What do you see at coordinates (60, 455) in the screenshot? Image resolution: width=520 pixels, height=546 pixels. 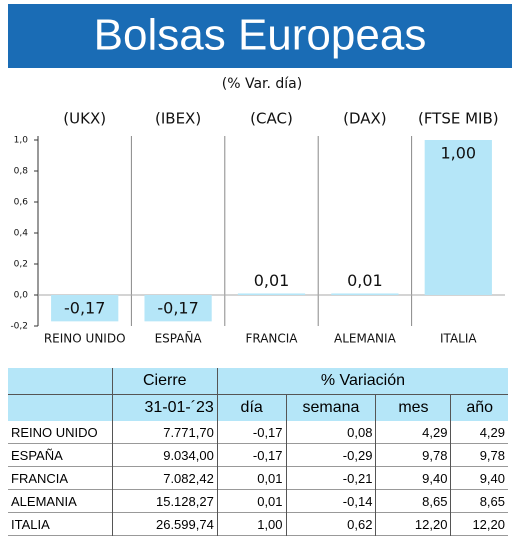 I see `table-cell: ESPAÑA` at bounding box center [60, 455].